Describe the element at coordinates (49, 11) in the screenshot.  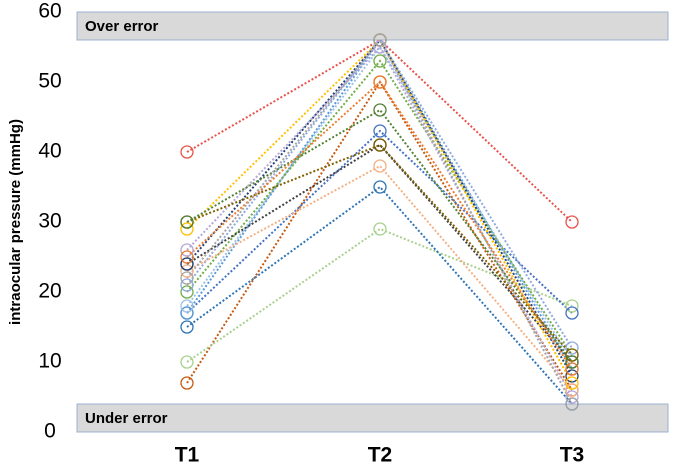
I see `y-tick-label: 60` at that location.